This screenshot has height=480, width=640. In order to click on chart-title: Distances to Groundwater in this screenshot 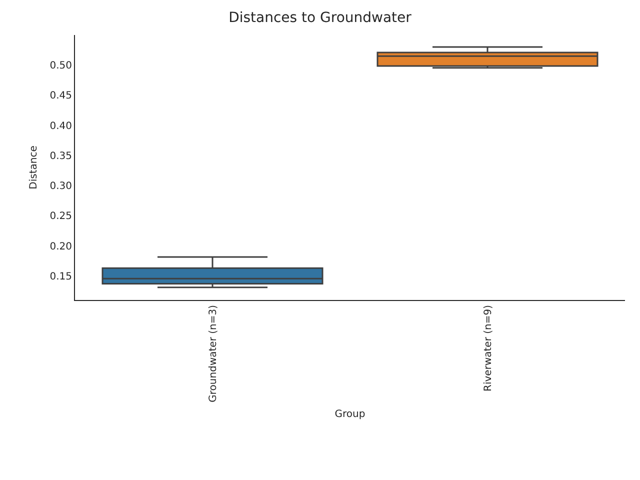, I will do `click(320, 18)`.